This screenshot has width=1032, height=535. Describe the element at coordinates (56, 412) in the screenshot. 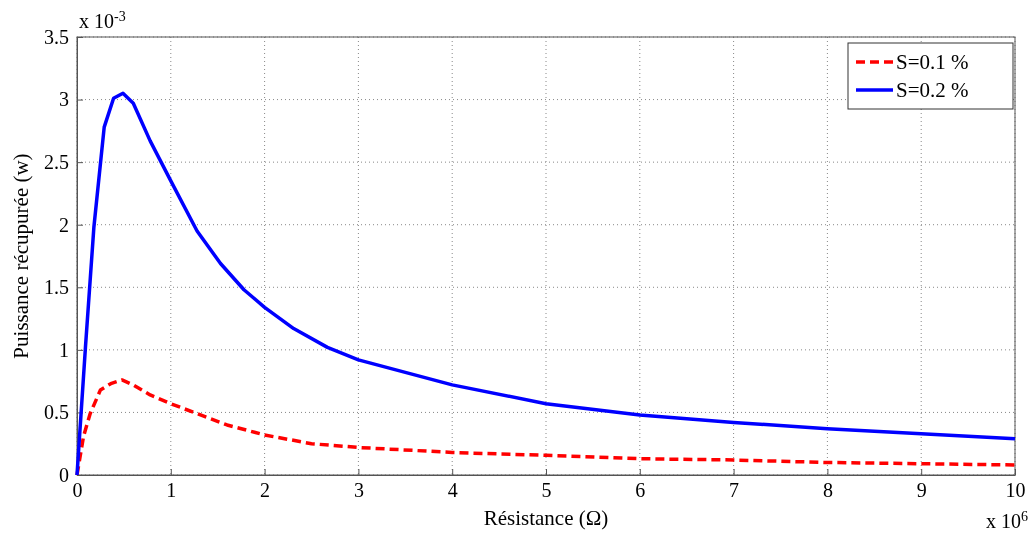

I see `y-tick-label: 0.5` at that location.